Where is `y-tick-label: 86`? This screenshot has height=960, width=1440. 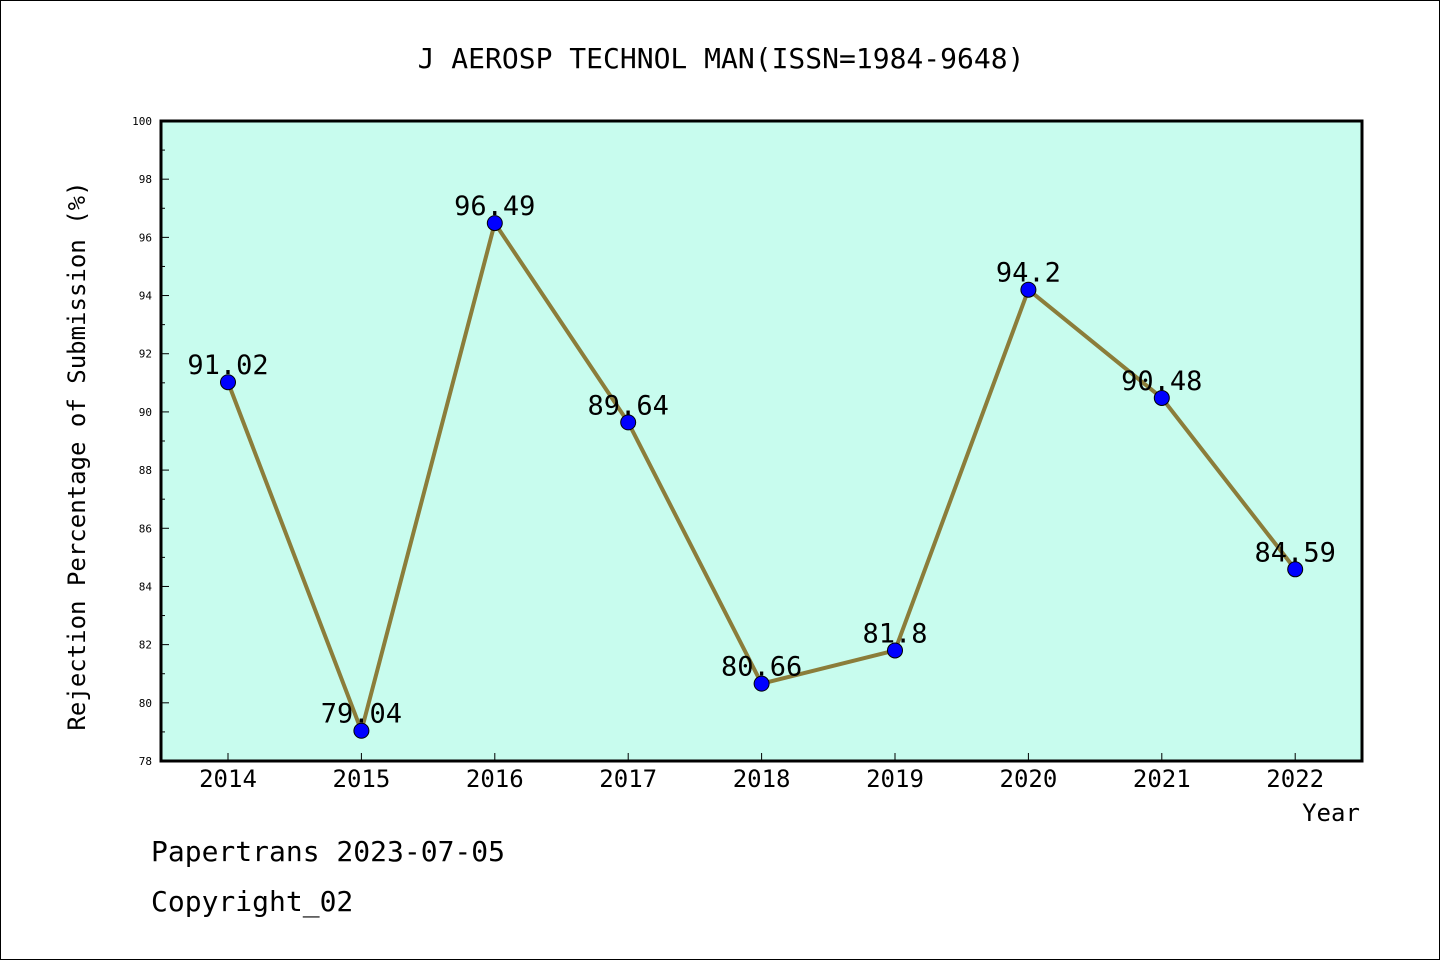
y-tick-label: 86 is located at coordinates (145, 528).